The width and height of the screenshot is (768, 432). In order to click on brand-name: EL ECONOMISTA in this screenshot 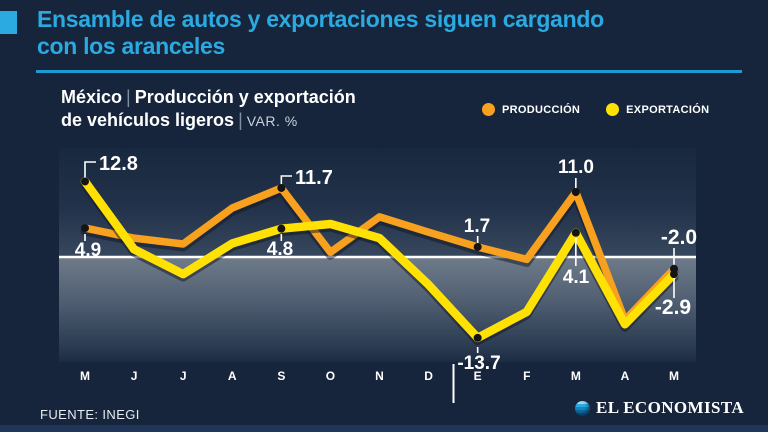, I will do `click(670, 407)`.